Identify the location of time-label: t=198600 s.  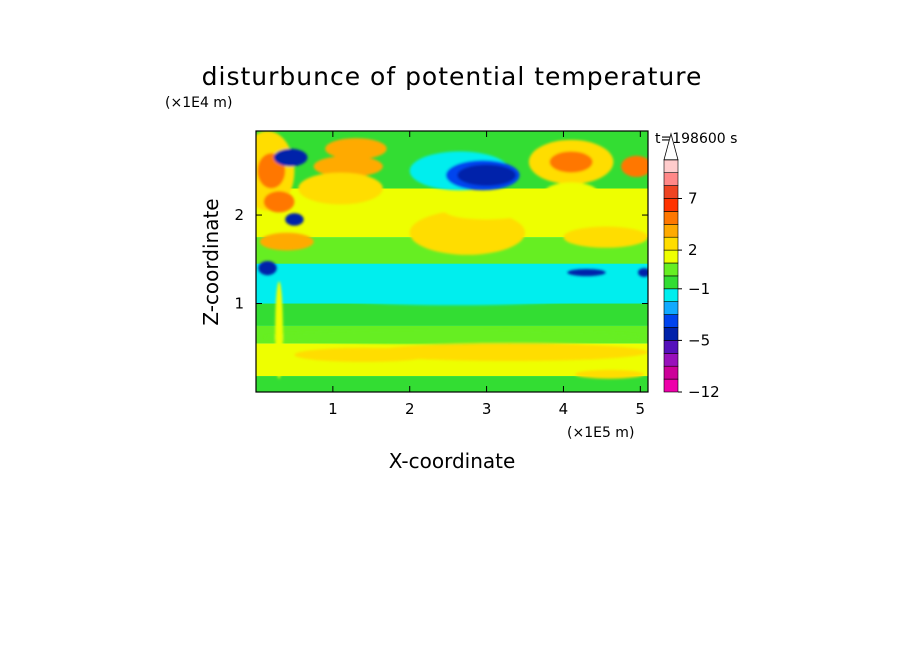
(696, 139).